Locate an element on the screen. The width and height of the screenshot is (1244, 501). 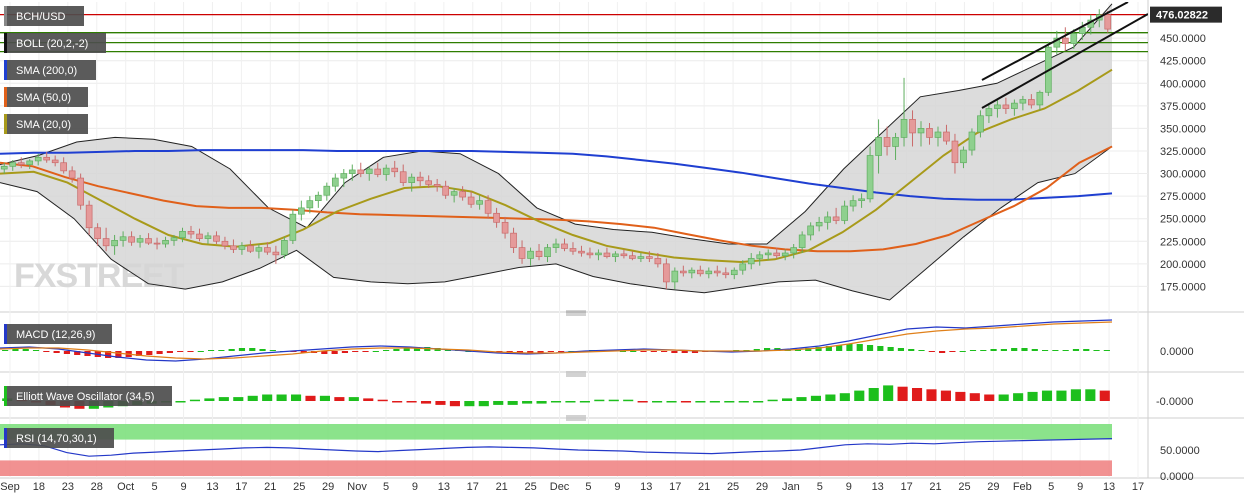
date-tick-label: 29 is located at coordinates (328, 487).